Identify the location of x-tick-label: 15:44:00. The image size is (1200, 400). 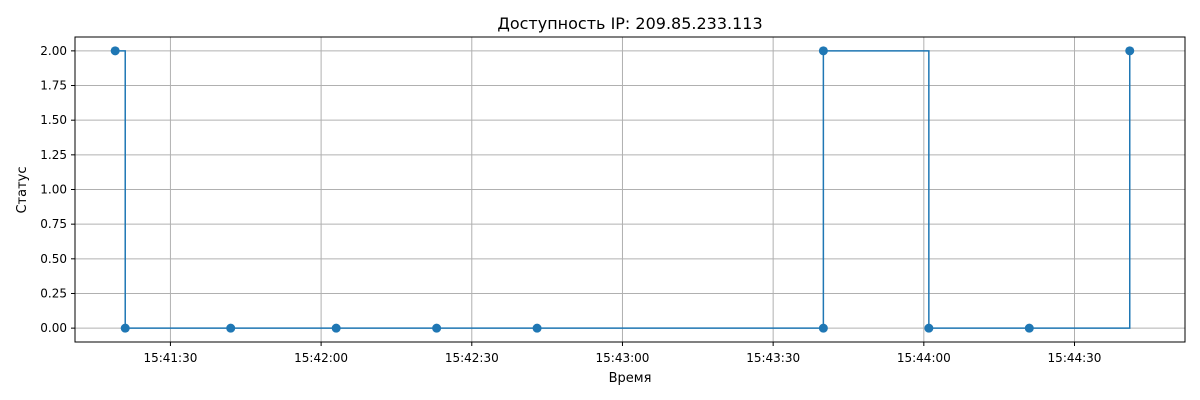
(924, 358).